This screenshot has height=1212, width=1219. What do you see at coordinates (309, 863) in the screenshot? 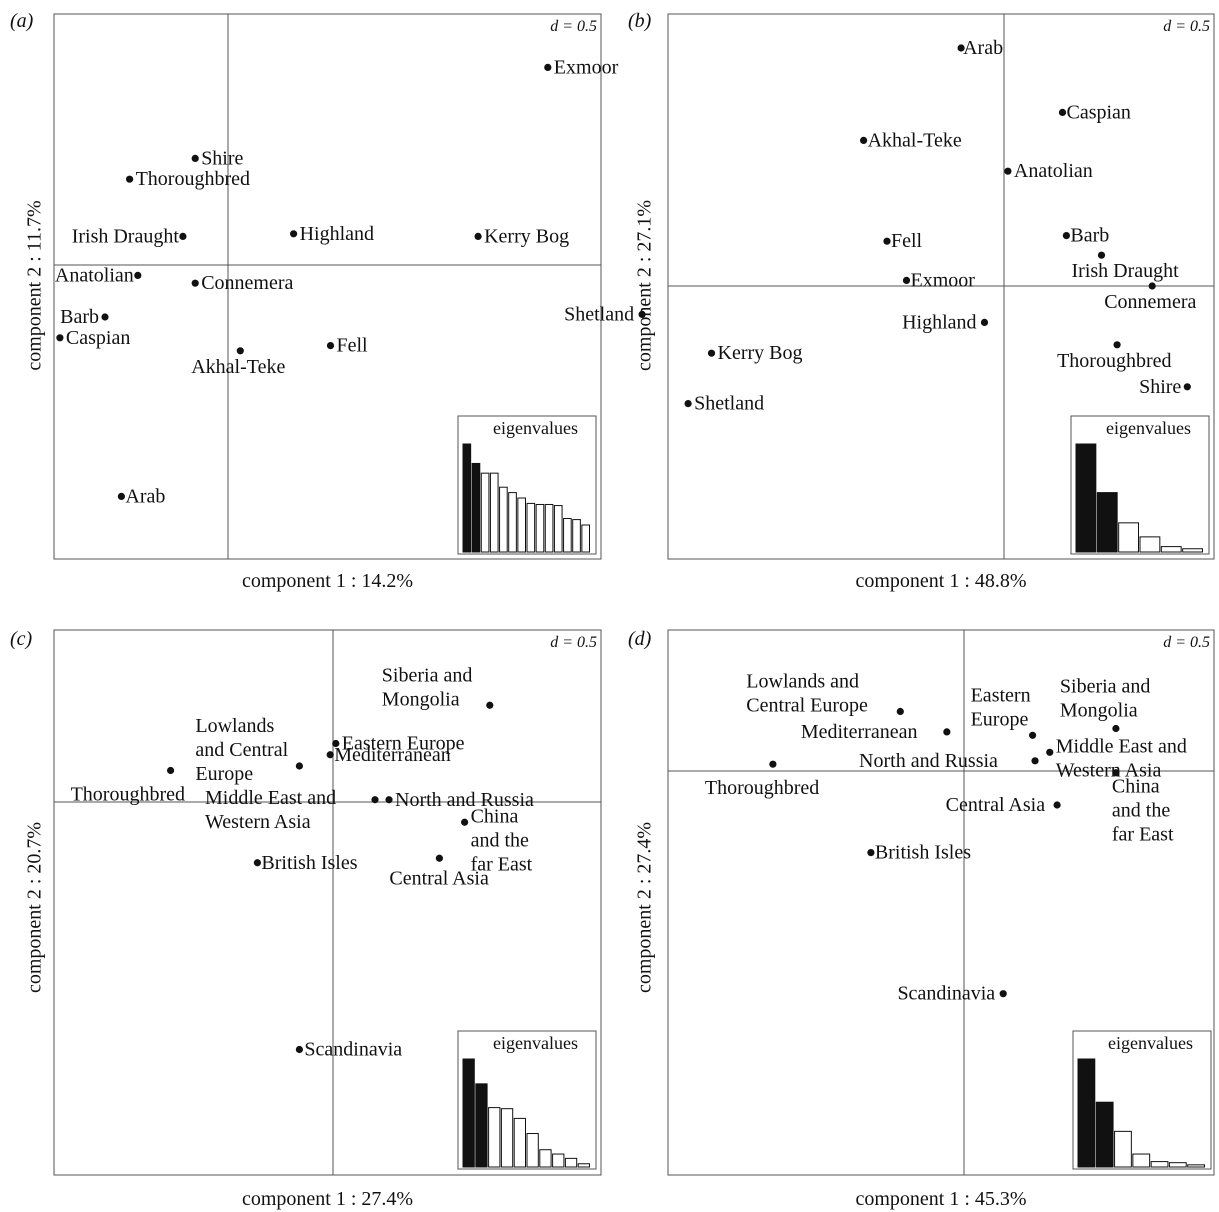
I see `label-british-isles: British Isles` at bounding box center [309, 863].